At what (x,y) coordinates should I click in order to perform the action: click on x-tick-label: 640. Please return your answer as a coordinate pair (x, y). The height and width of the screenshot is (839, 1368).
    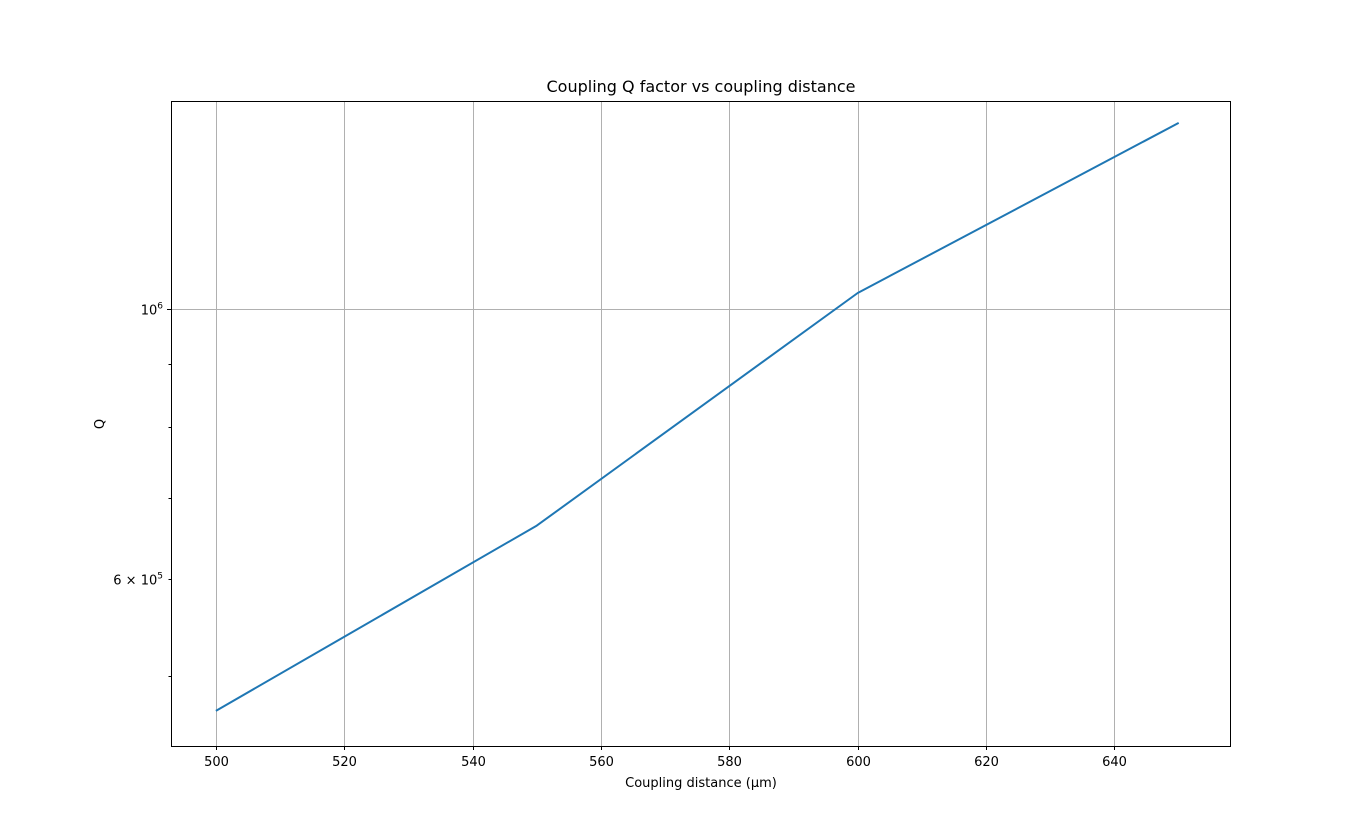
    Looking at the image, I should click on (1114, 762).